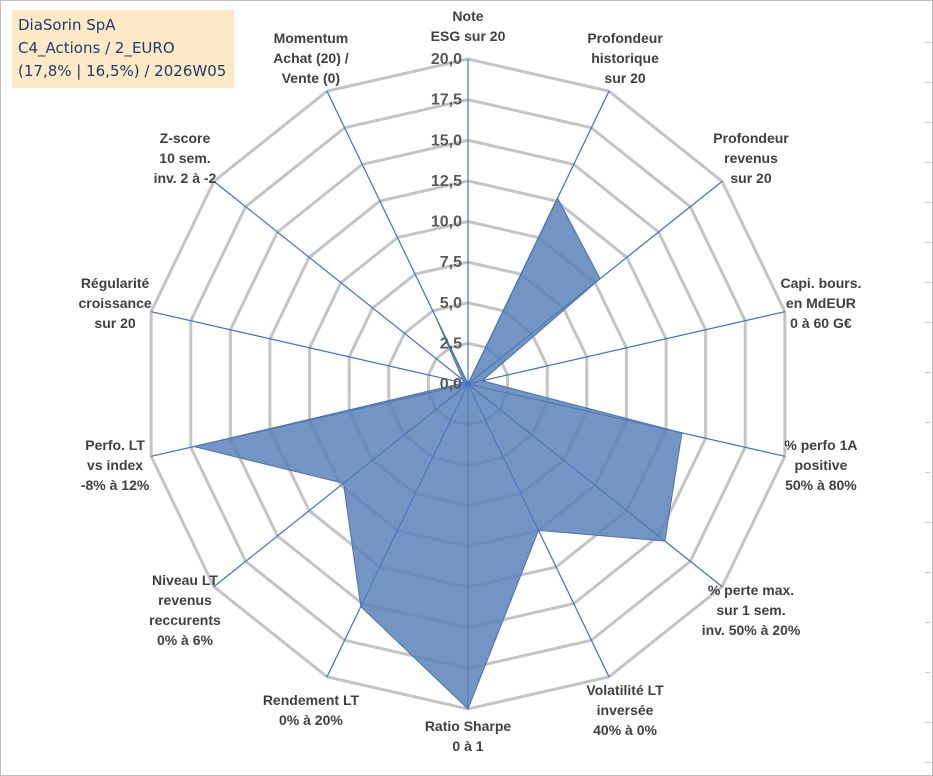 This screenshot has width=933, height=776. I want to click on axis-label-10-line-1: vs index, so click(115, 464).